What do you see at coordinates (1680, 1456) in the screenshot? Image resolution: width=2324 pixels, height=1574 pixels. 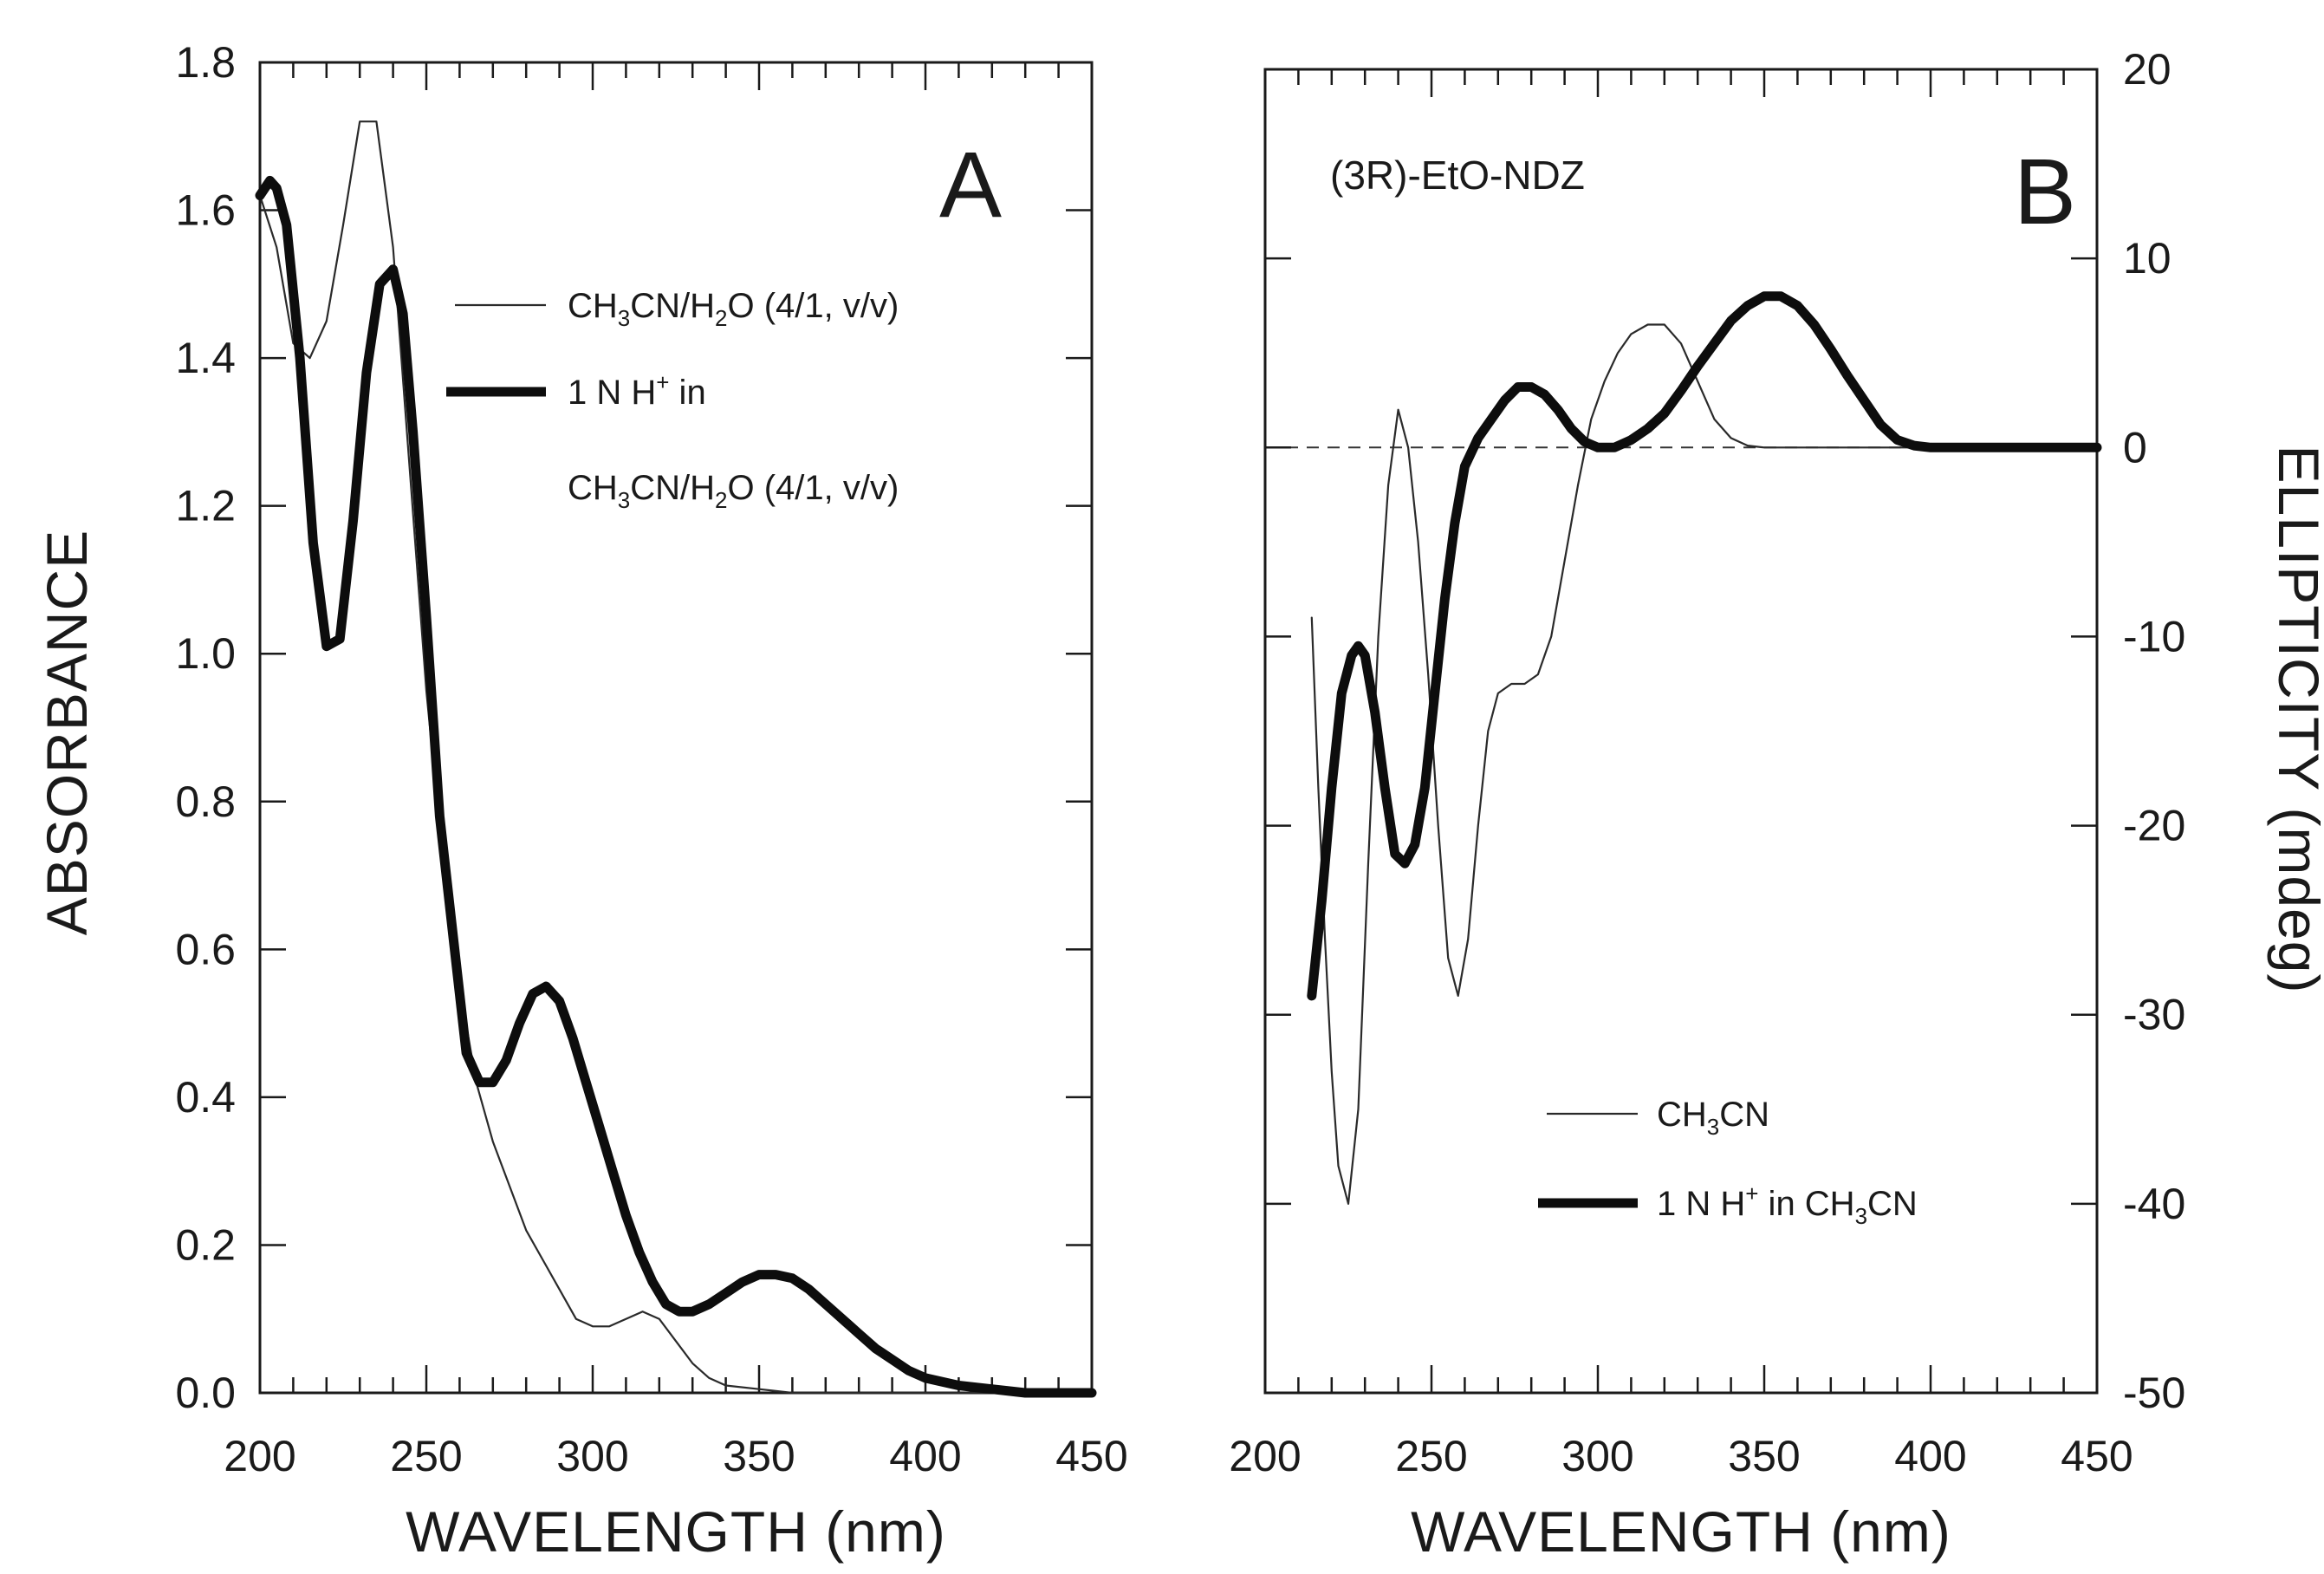 I see `panel-b-x-tick-labels: 200 250 300 350 400 450` at bounding box center [1680, 1456].